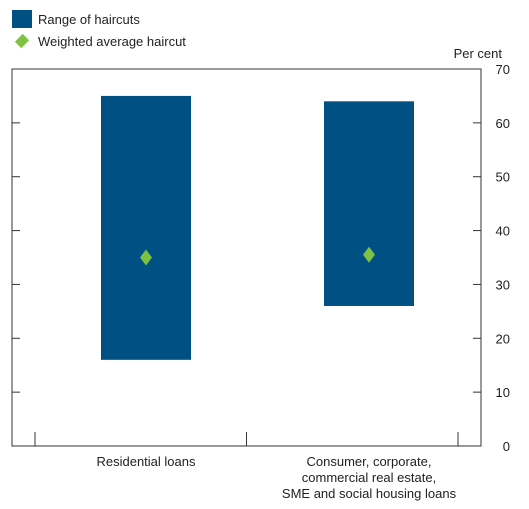 Image resolution: width=529 pixels, height=509 pixels. I want to click on y-axis-unit: Per cent, so click(477, 53).